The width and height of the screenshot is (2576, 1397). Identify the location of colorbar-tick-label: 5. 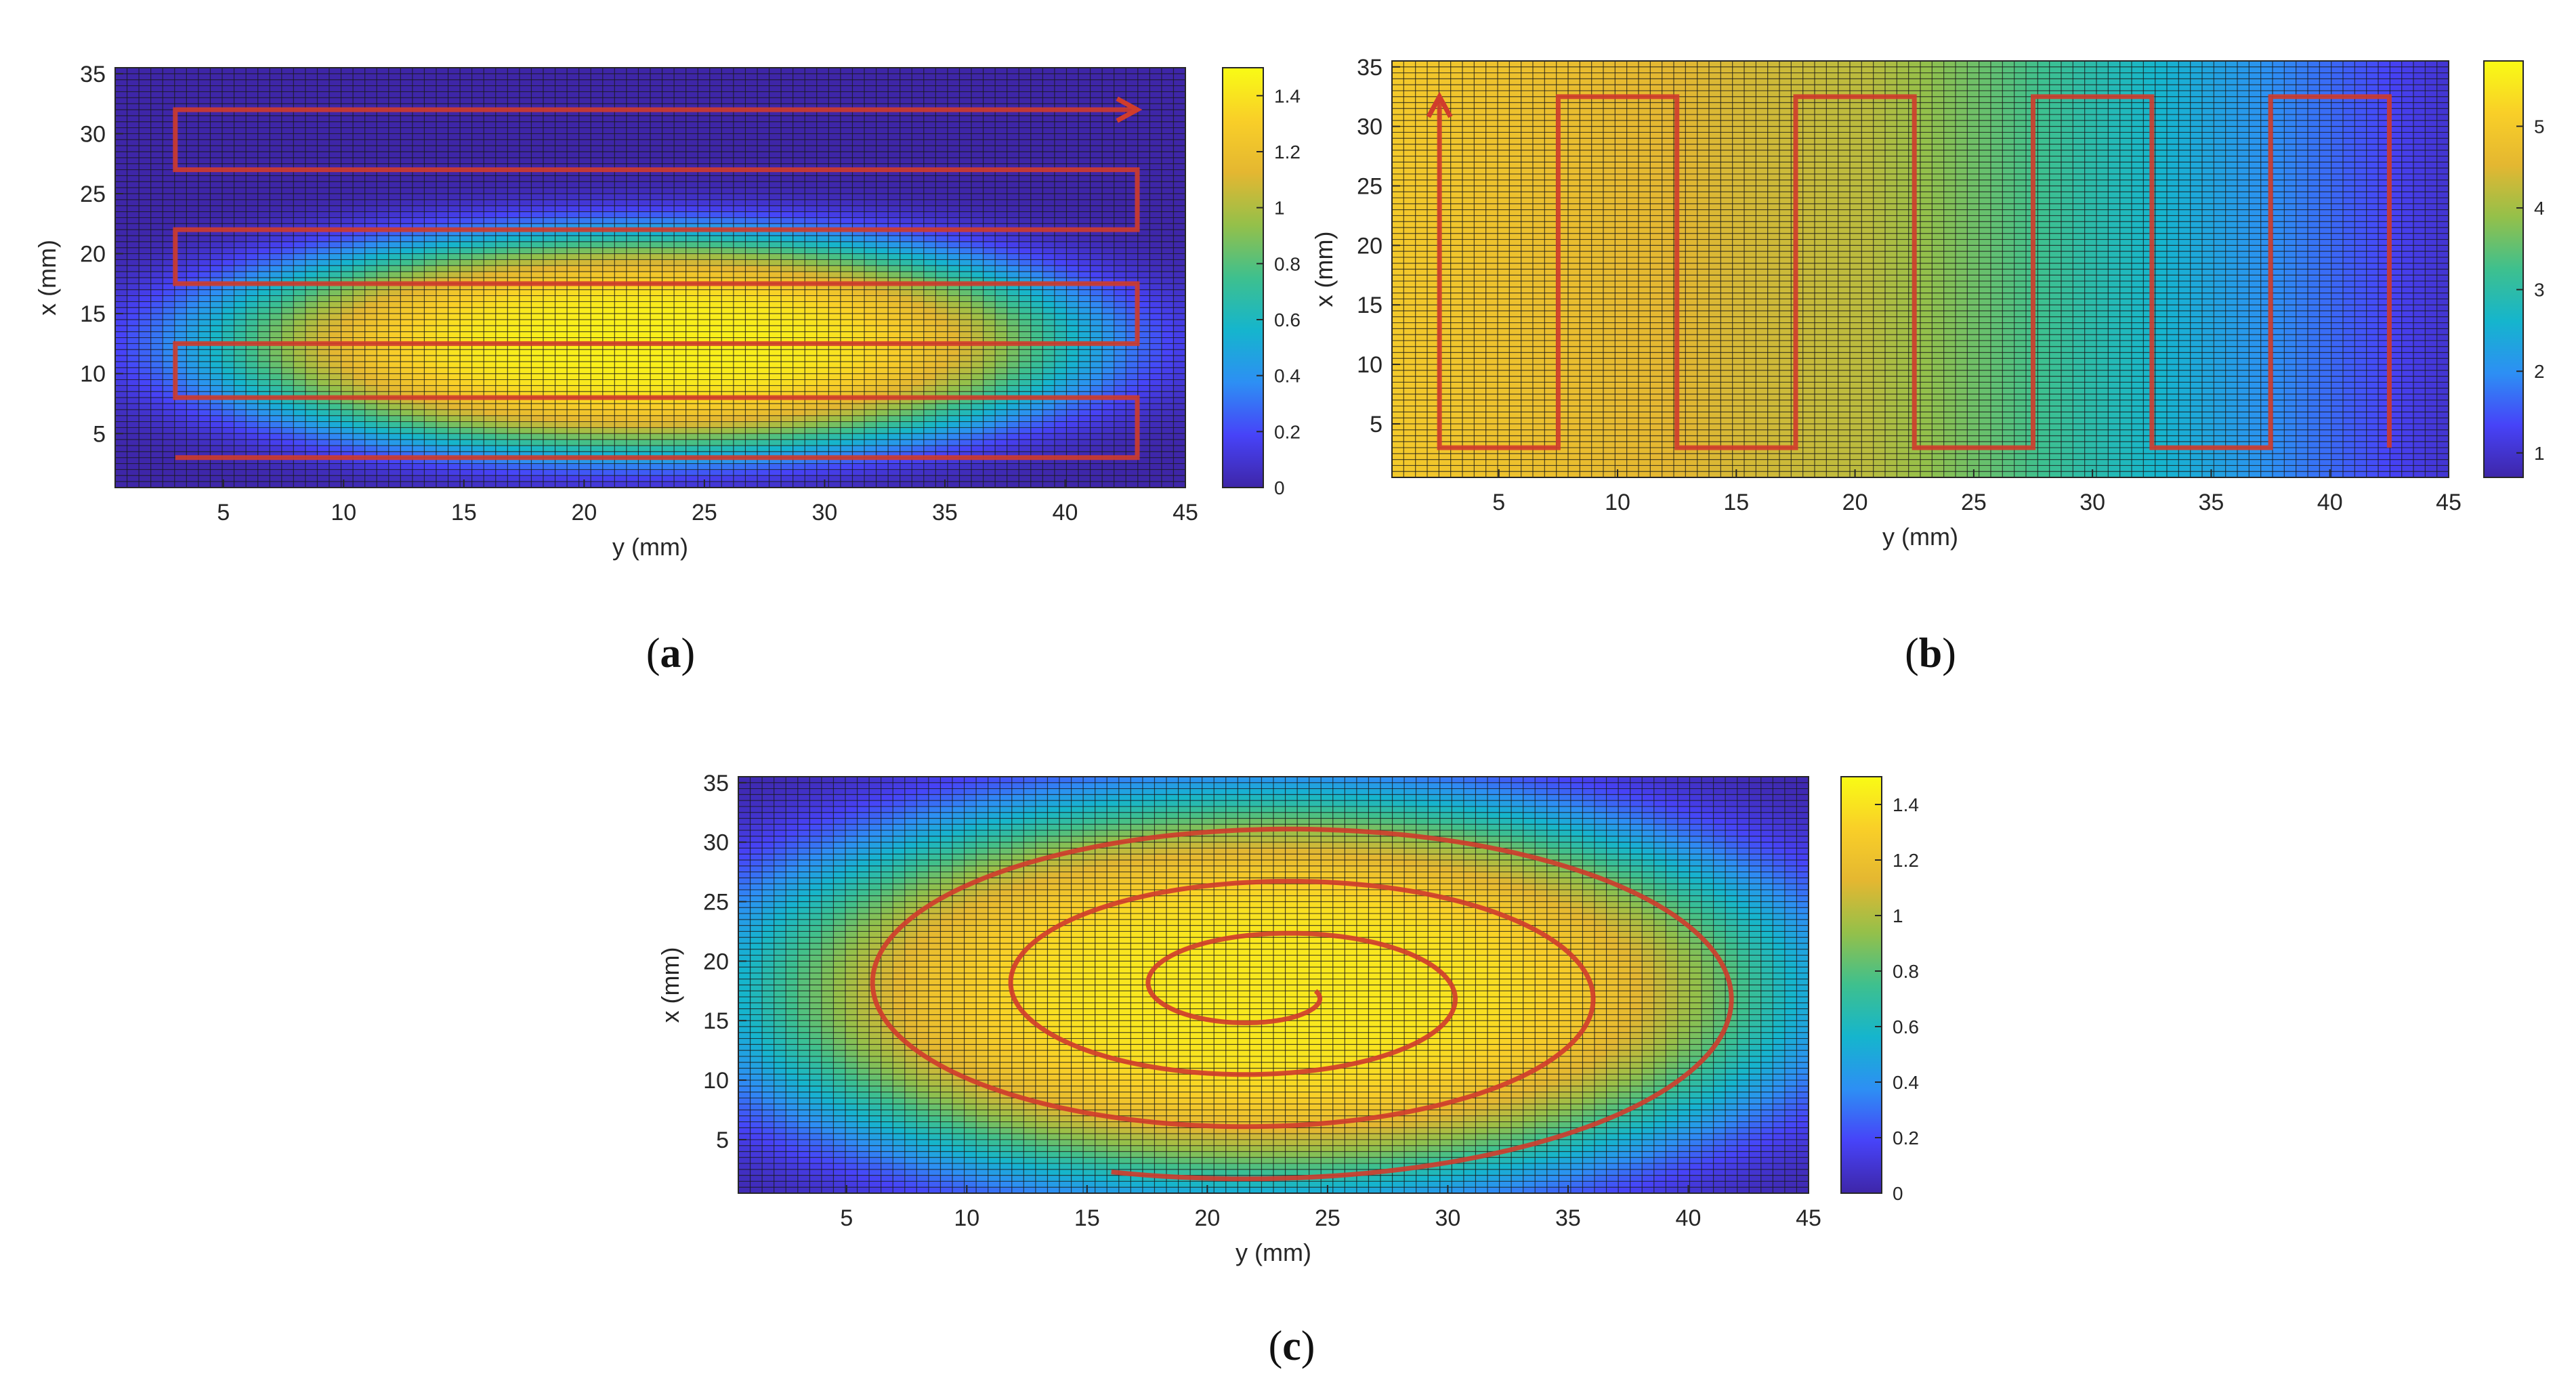
(2540, 126).